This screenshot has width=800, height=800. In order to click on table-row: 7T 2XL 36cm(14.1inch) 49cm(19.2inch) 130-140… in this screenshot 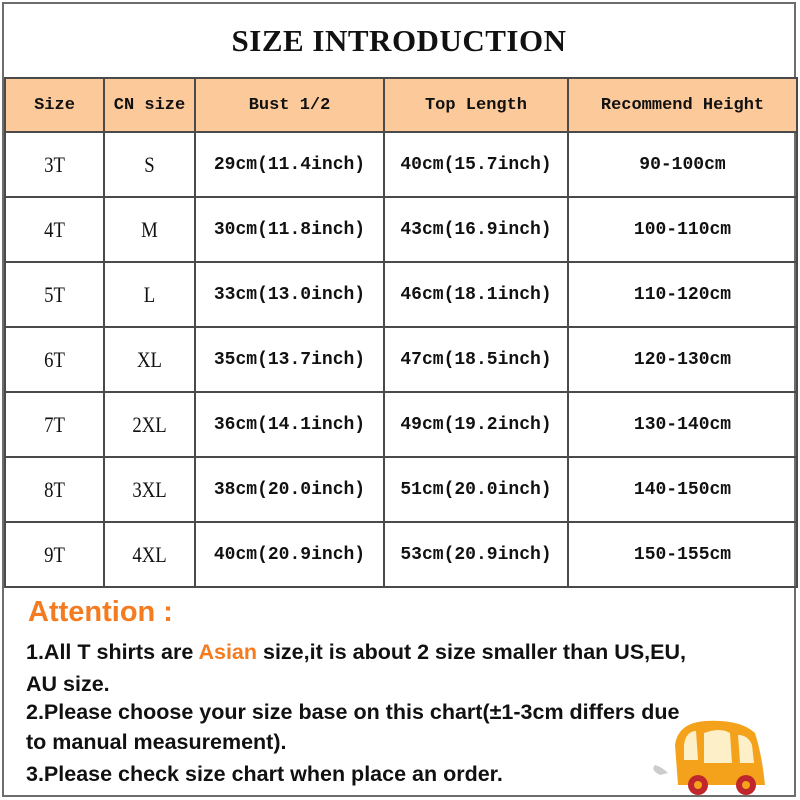, I will do `click(401, 424)`.